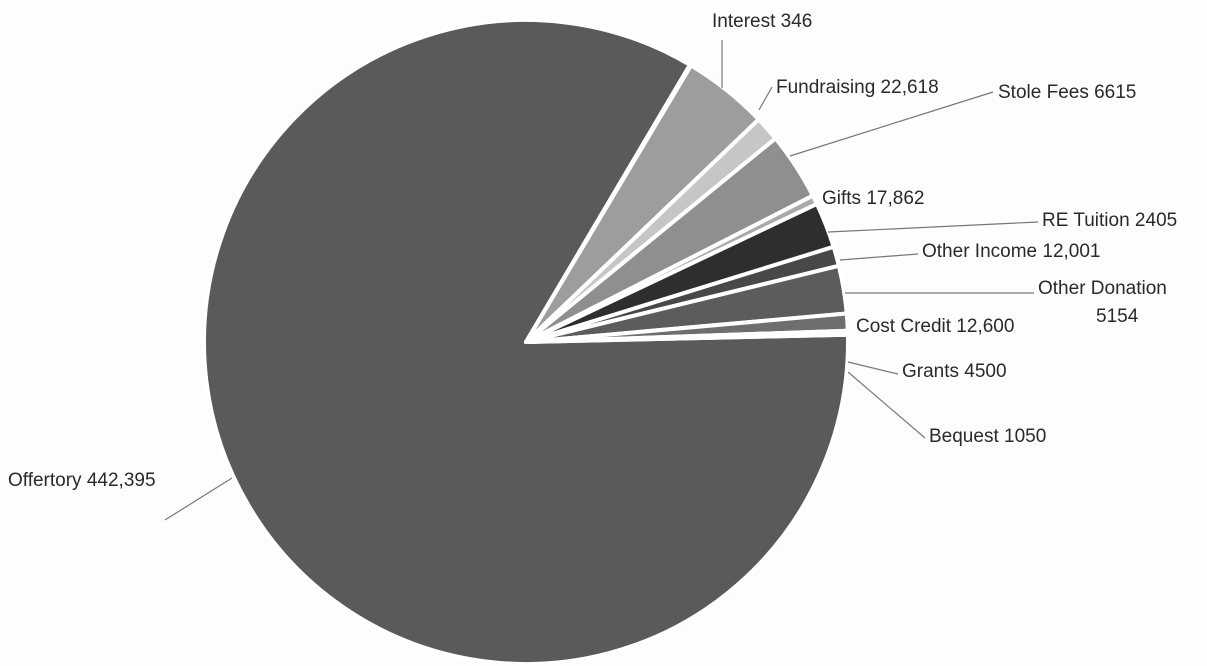 This screenshot has width=1207, height=666. What do you see at coordinates (891, 124) in the screenshot?
I see `leader-line-stole-fees` at bounding box center [891, 124].